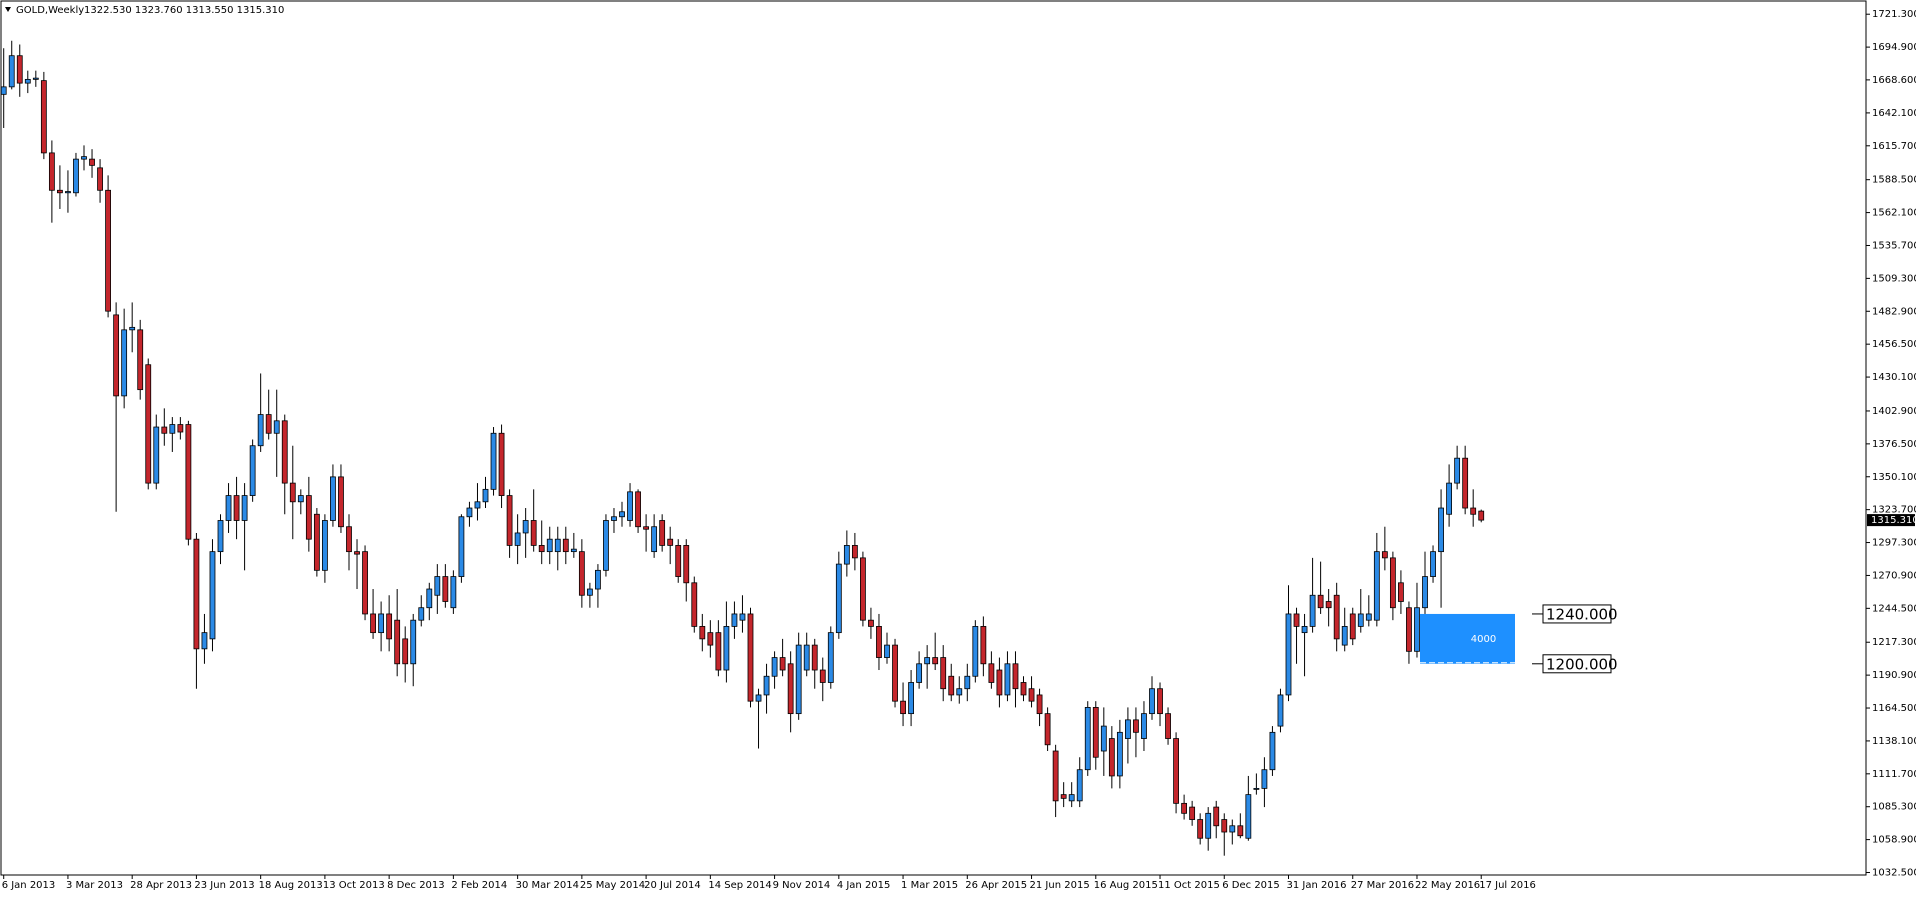 The width and height of the screenshot is (1916, 900). What do you see at coordinates (1894, 377) in the screenshot?
I see `y-tick-label: 1430.100` at bounding box center [1894, 377].